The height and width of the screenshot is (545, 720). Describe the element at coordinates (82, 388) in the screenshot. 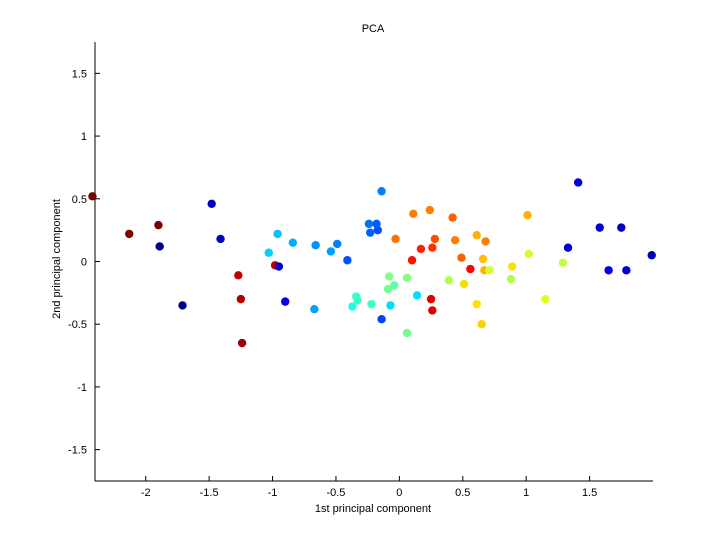

I see `y-tick-label: -1` at that location.